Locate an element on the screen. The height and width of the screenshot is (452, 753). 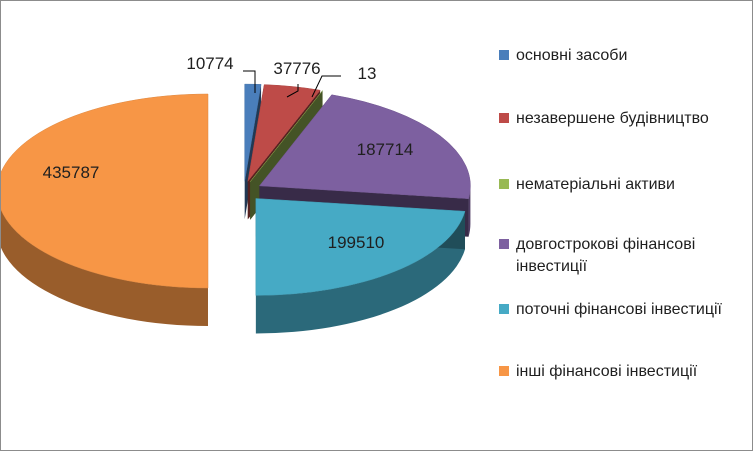
legend-label-2: незавершене будівництво is located at coordinates (612, 118).